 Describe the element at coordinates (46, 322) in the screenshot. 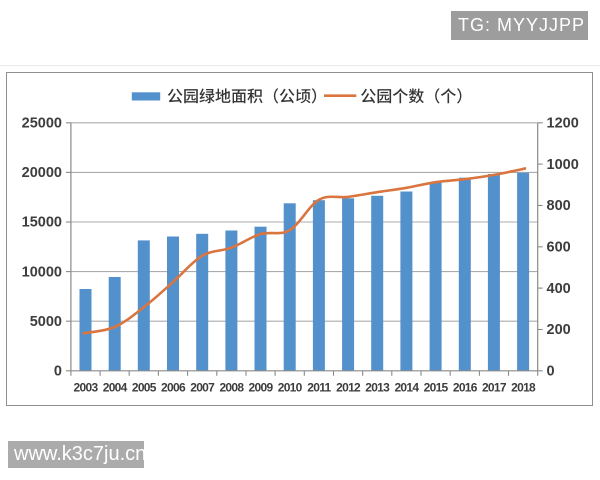

I see `svg-text: 5000` at that location.